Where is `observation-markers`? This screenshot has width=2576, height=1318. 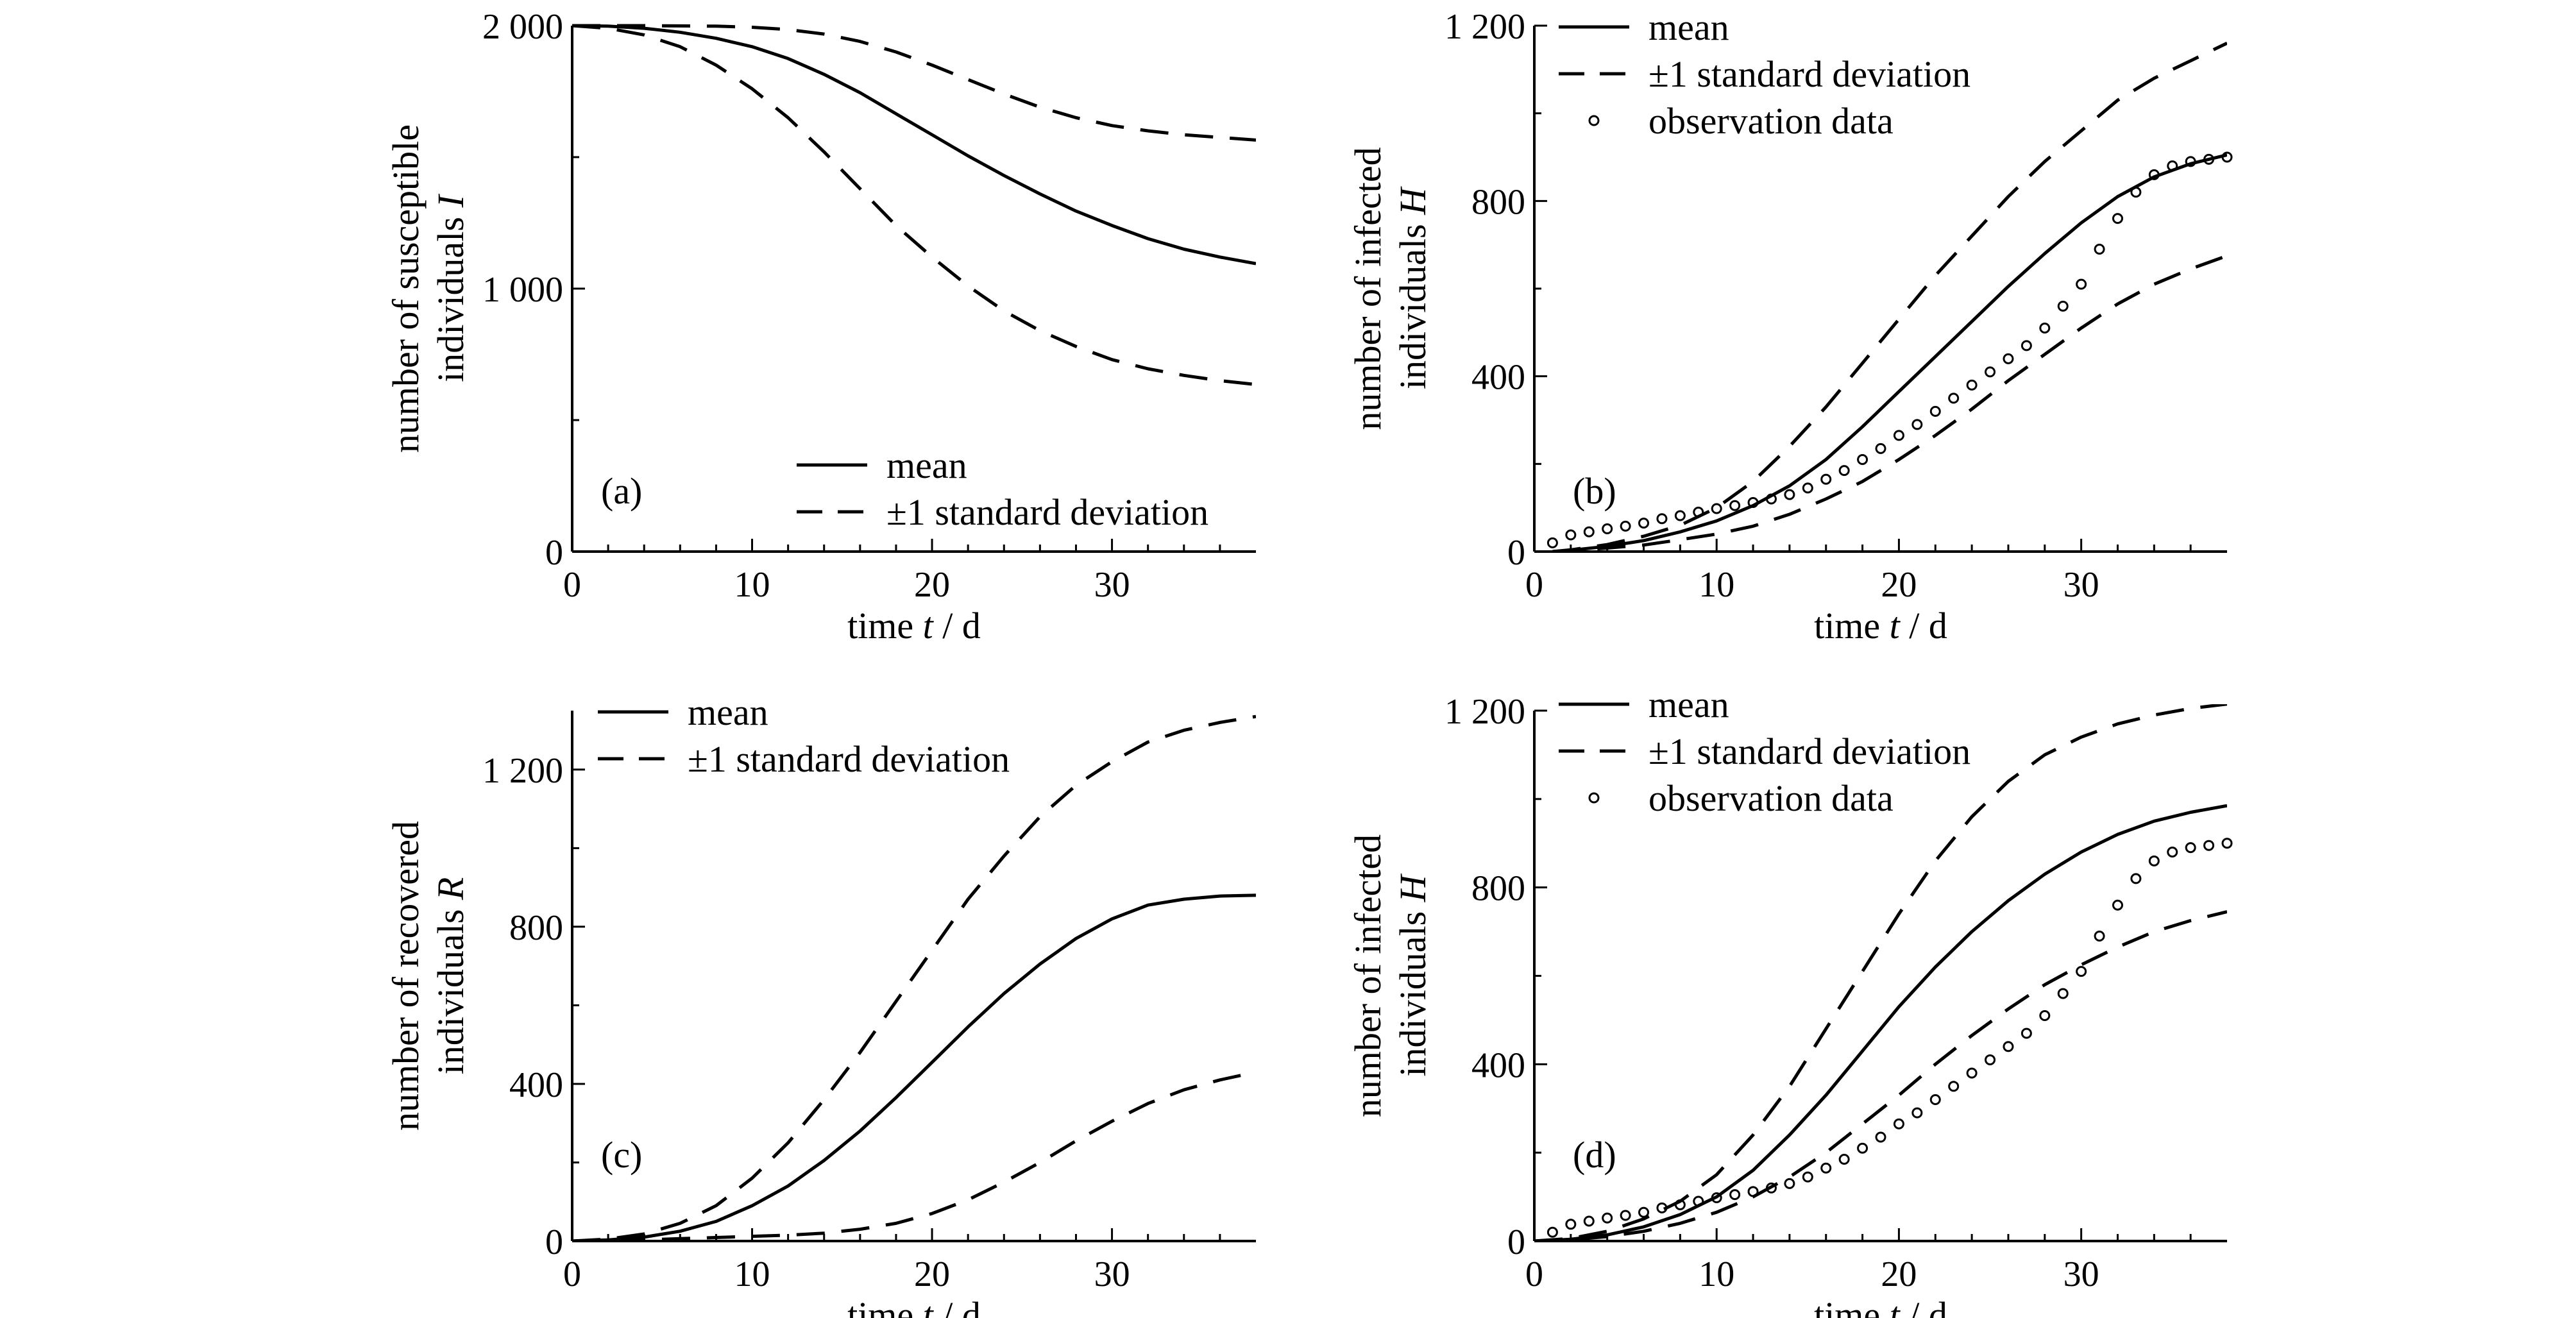
observation-markers is located at coordinates (1889, 1038).